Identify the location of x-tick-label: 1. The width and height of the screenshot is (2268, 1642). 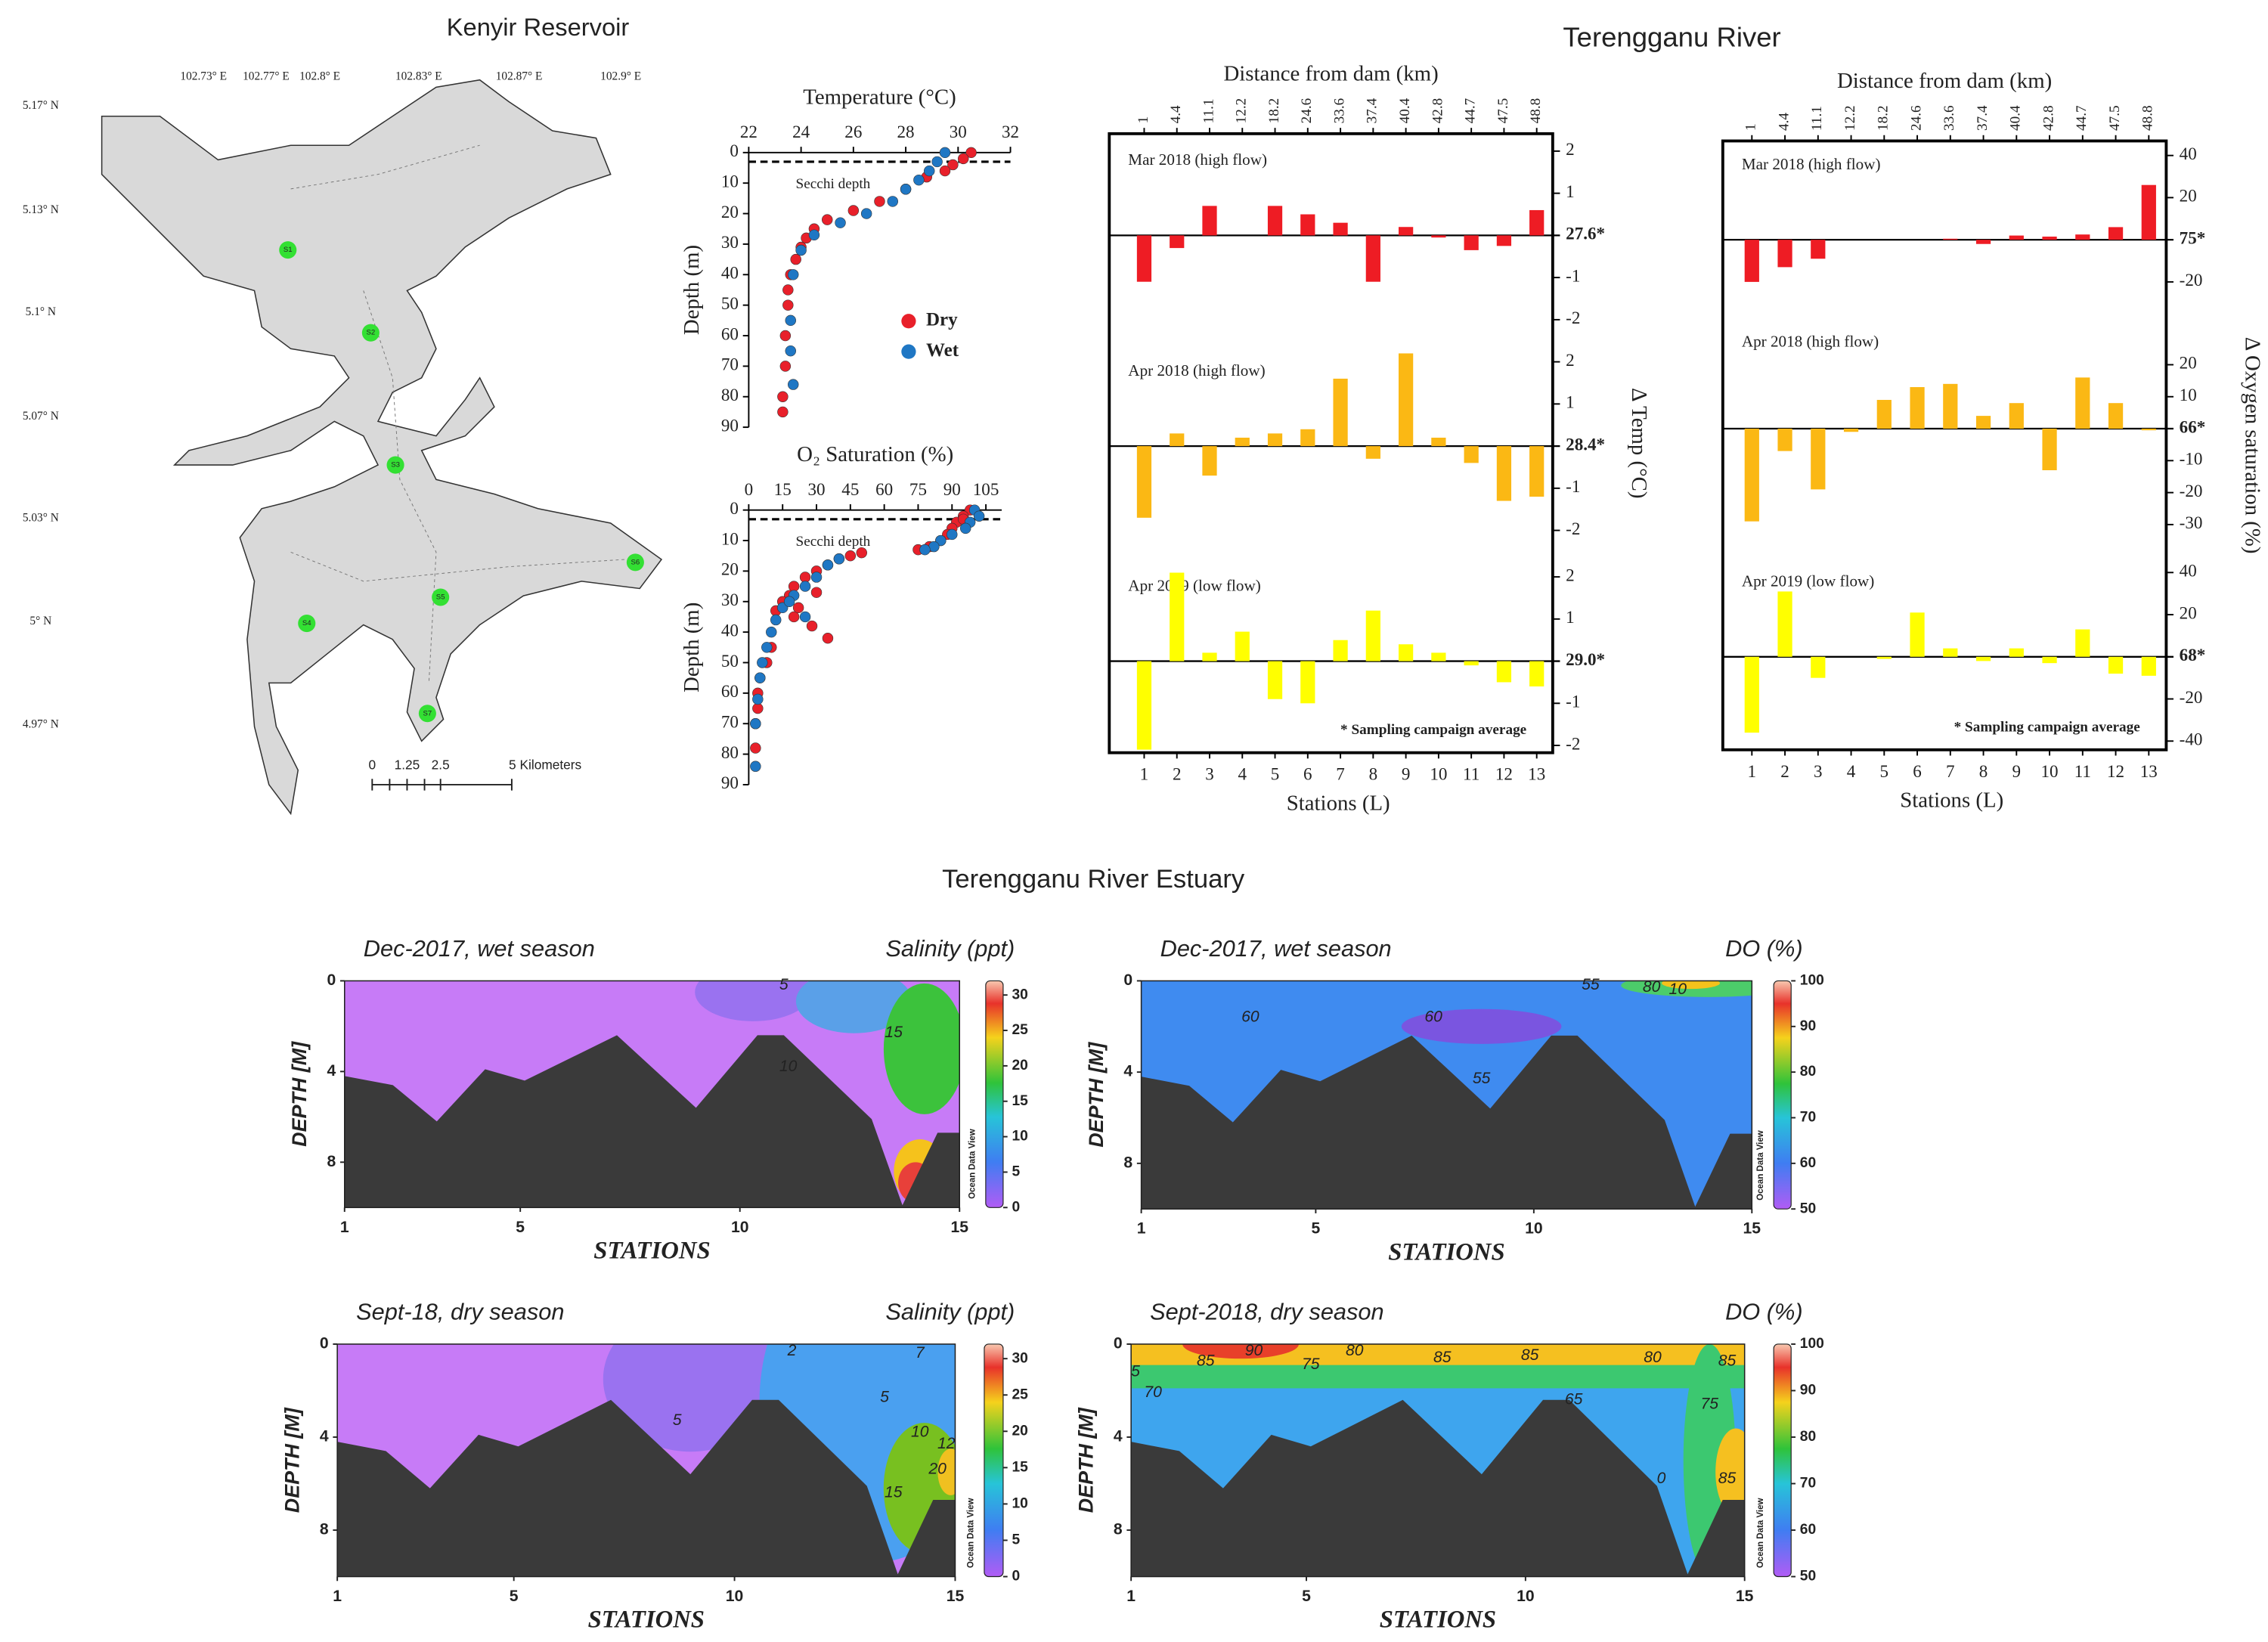
(344, 1227).